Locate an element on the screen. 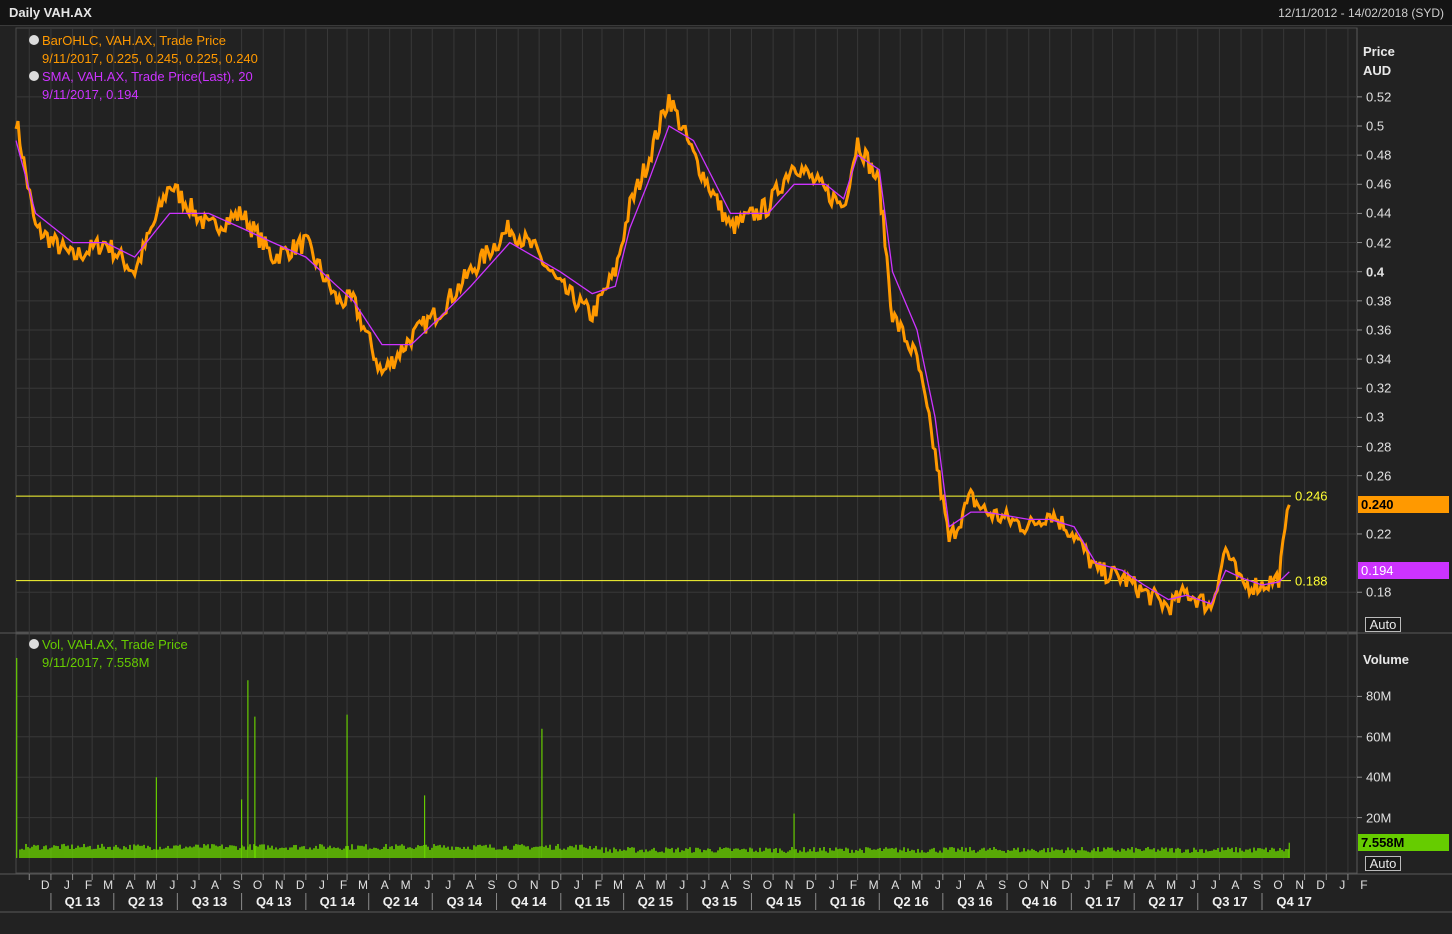 The height and width of the screenshot is (934, 1452). price-tick-label: 0.44 is located at coordinates (1379, 213).